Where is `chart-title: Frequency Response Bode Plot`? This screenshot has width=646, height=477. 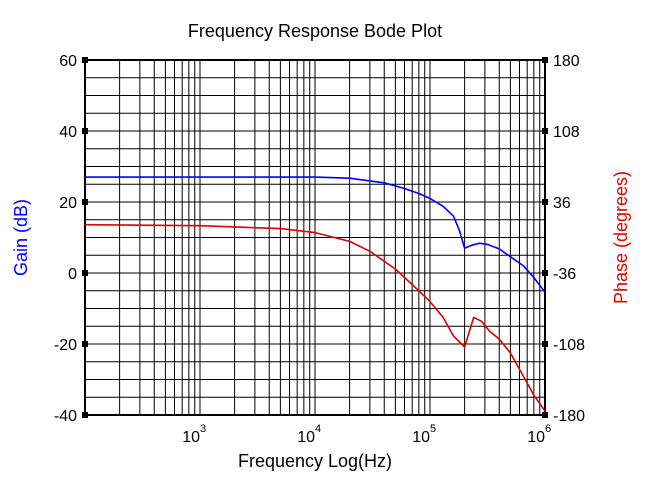
chart-title: Frequency Response Bode Plot is located at coordinates (315, 31).